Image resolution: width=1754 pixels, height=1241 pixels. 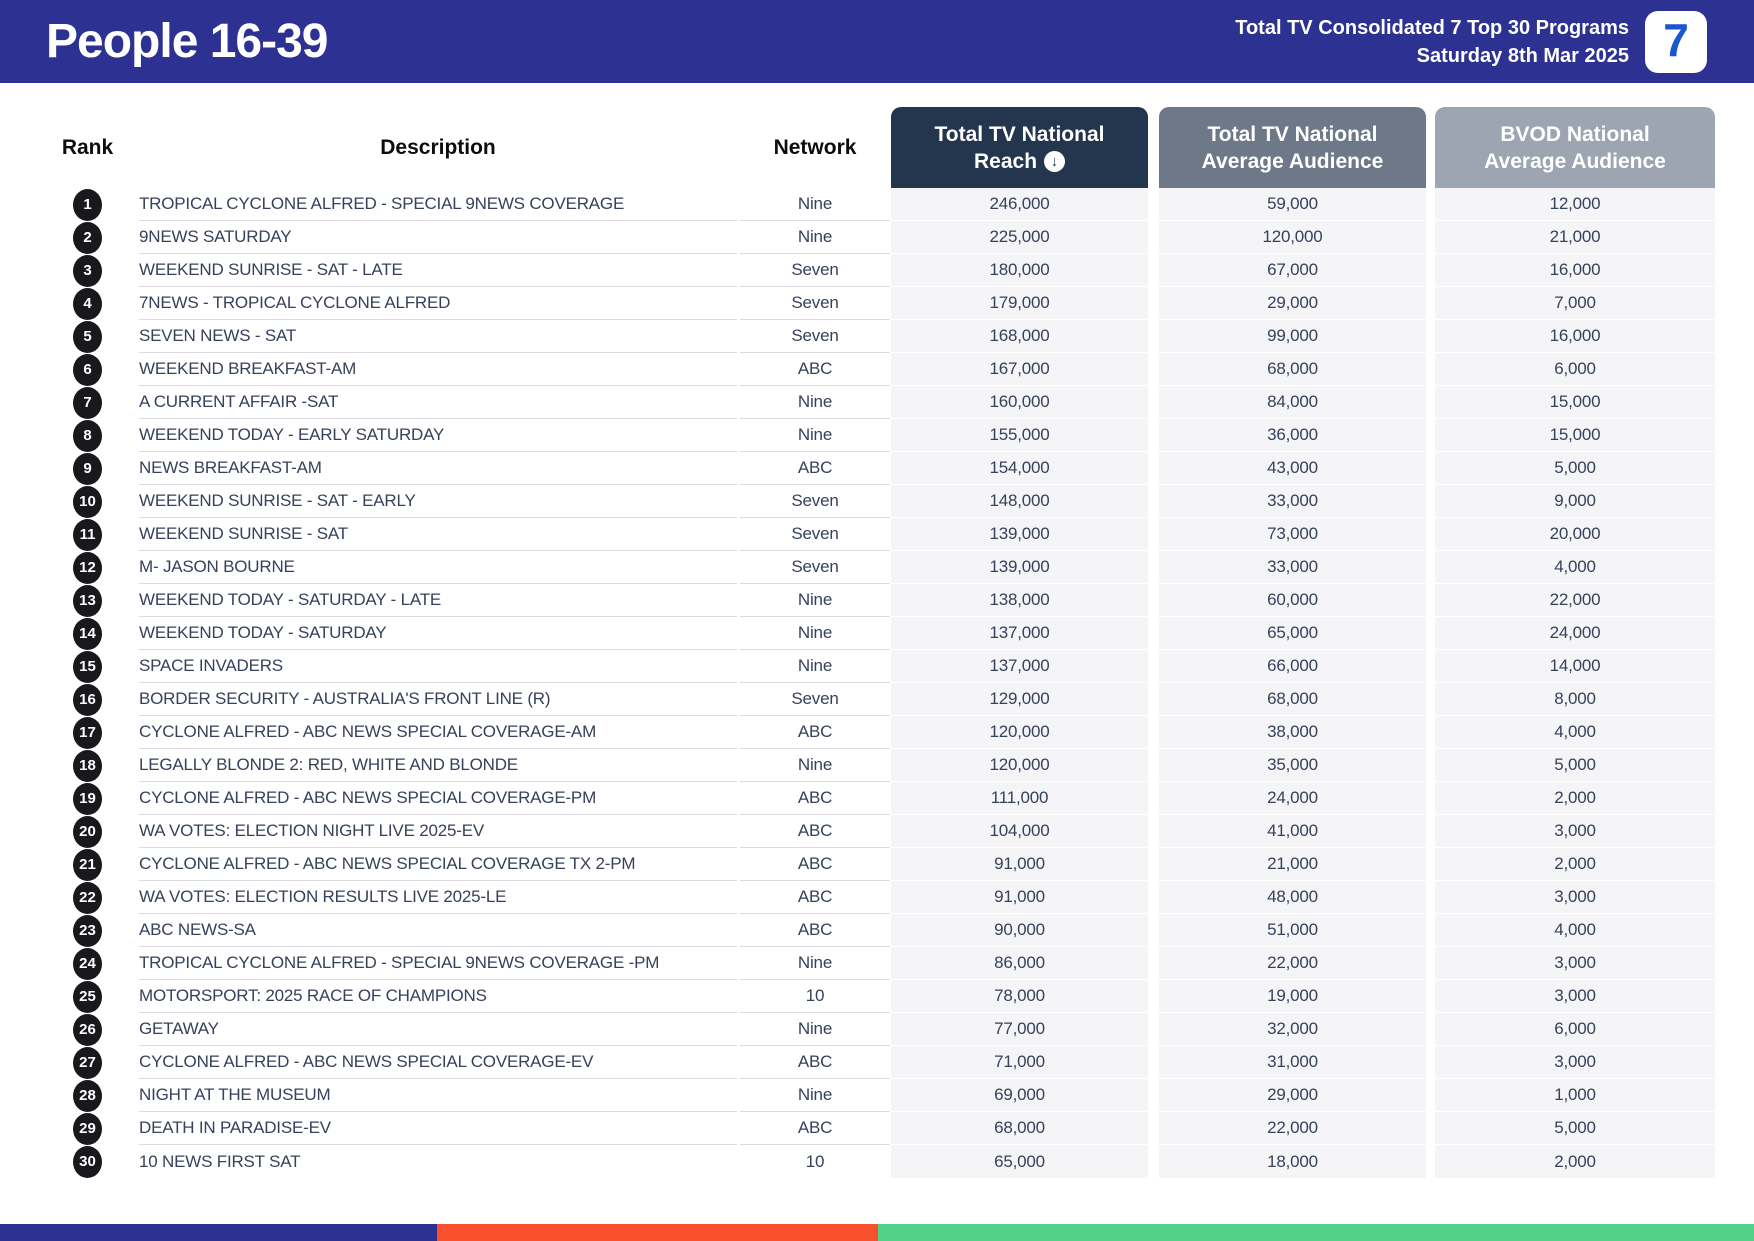 What do you see at coordinates (877, 930) in the screenshot?
I see `table-row: 23 ABC NEWS-SA ABC 90,000 51,000 4,000` at bounding box center [877, 930].